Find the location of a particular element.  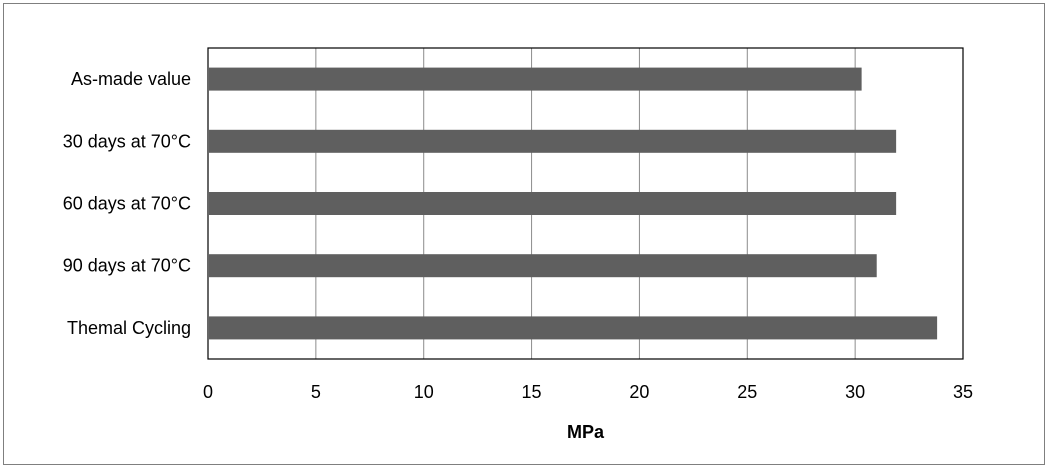

x-tick-label-15: 15 is located at coordinates (532, 392).